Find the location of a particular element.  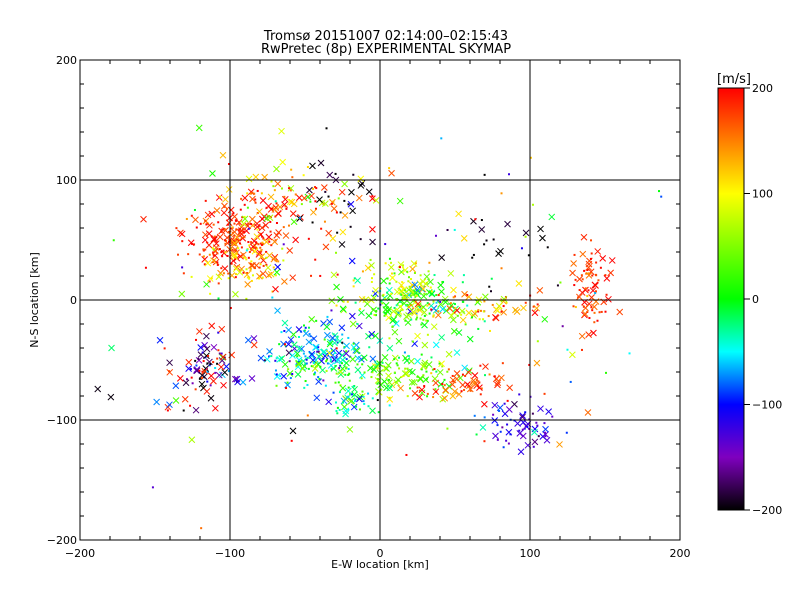

colorbar-unit-label: [m/s] is located at coordinates (734, 79).